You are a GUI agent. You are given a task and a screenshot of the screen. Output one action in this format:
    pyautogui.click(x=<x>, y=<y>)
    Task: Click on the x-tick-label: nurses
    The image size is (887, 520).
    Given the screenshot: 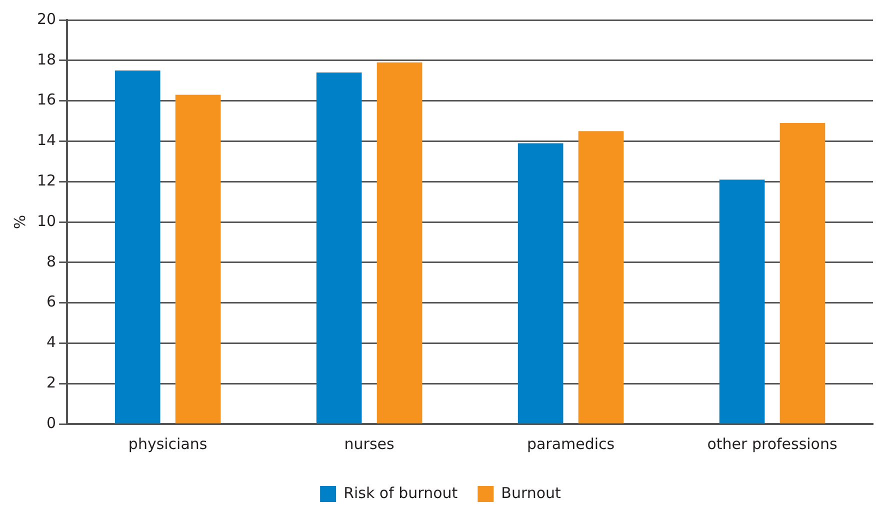 What is the action you would take?
    pyautogui.click(x=369, y=443)
    